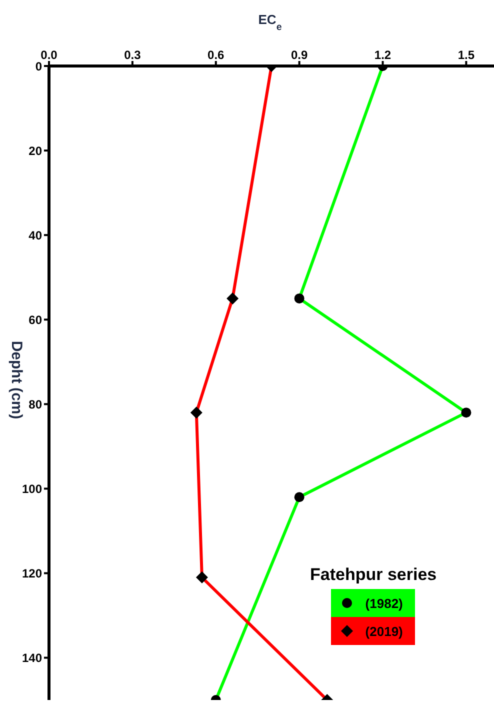 The height and width of the screenshot is (704, 494). What do you see at coordinates (32, 657) in the screenshot?
I see `y-tick-label: 140` at bounding box center [32, 657].